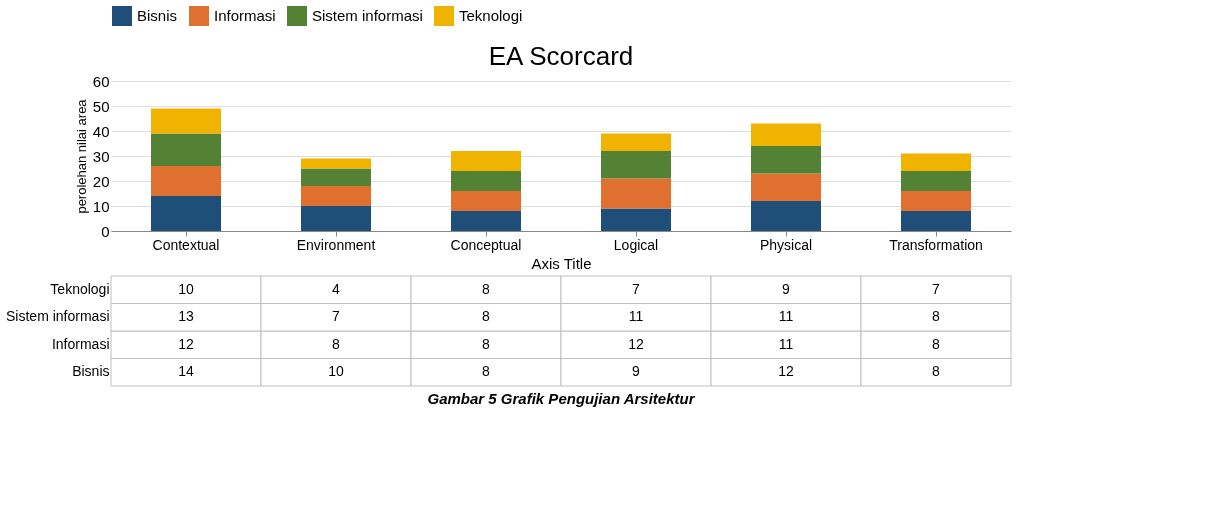 The height and width of the screenshot is (516, 1210). I want to click on x-tick-label: Environment, so click(336, 244).